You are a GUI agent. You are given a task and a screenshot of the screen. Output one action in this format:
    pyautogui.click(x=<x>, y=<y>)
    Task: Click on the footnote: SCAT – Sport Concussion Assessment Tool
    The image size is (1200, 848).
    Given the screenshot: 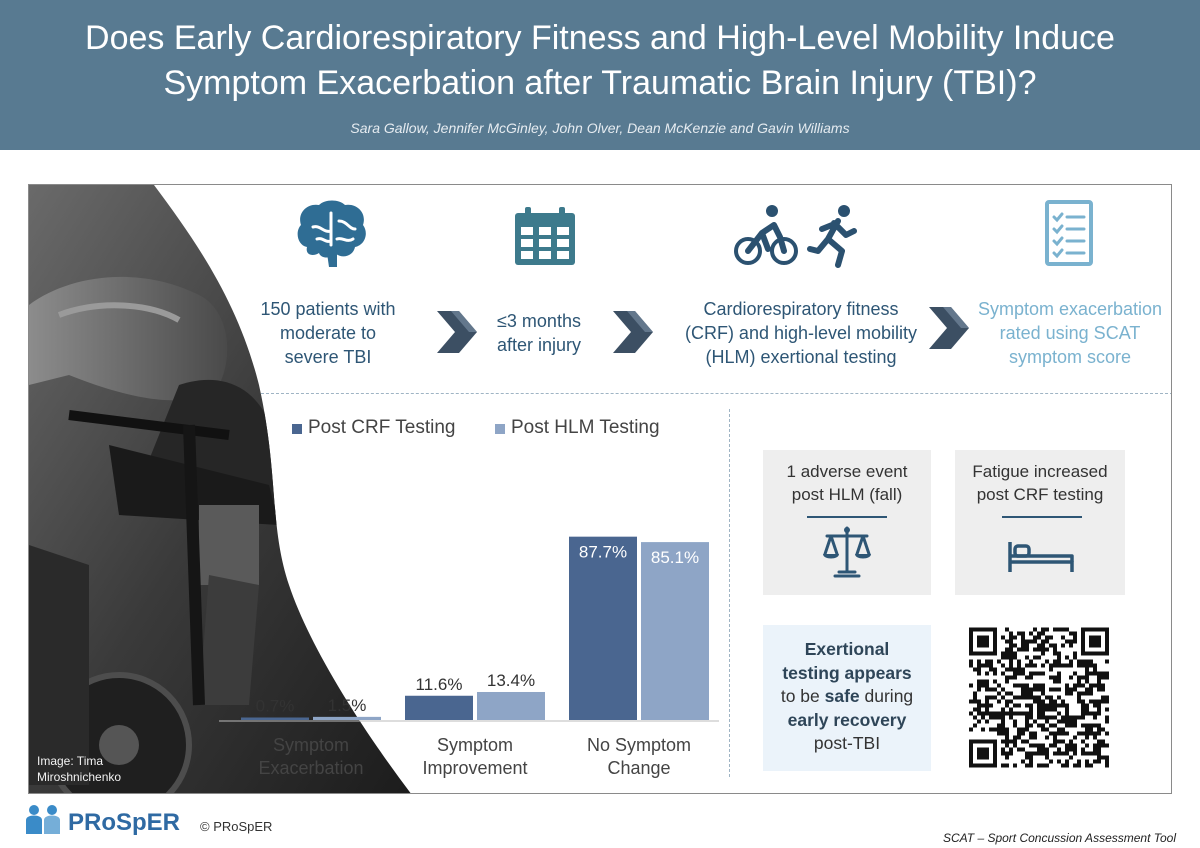 What is the action you would take?
    pyautogui.click(x=1059, y=838)
    